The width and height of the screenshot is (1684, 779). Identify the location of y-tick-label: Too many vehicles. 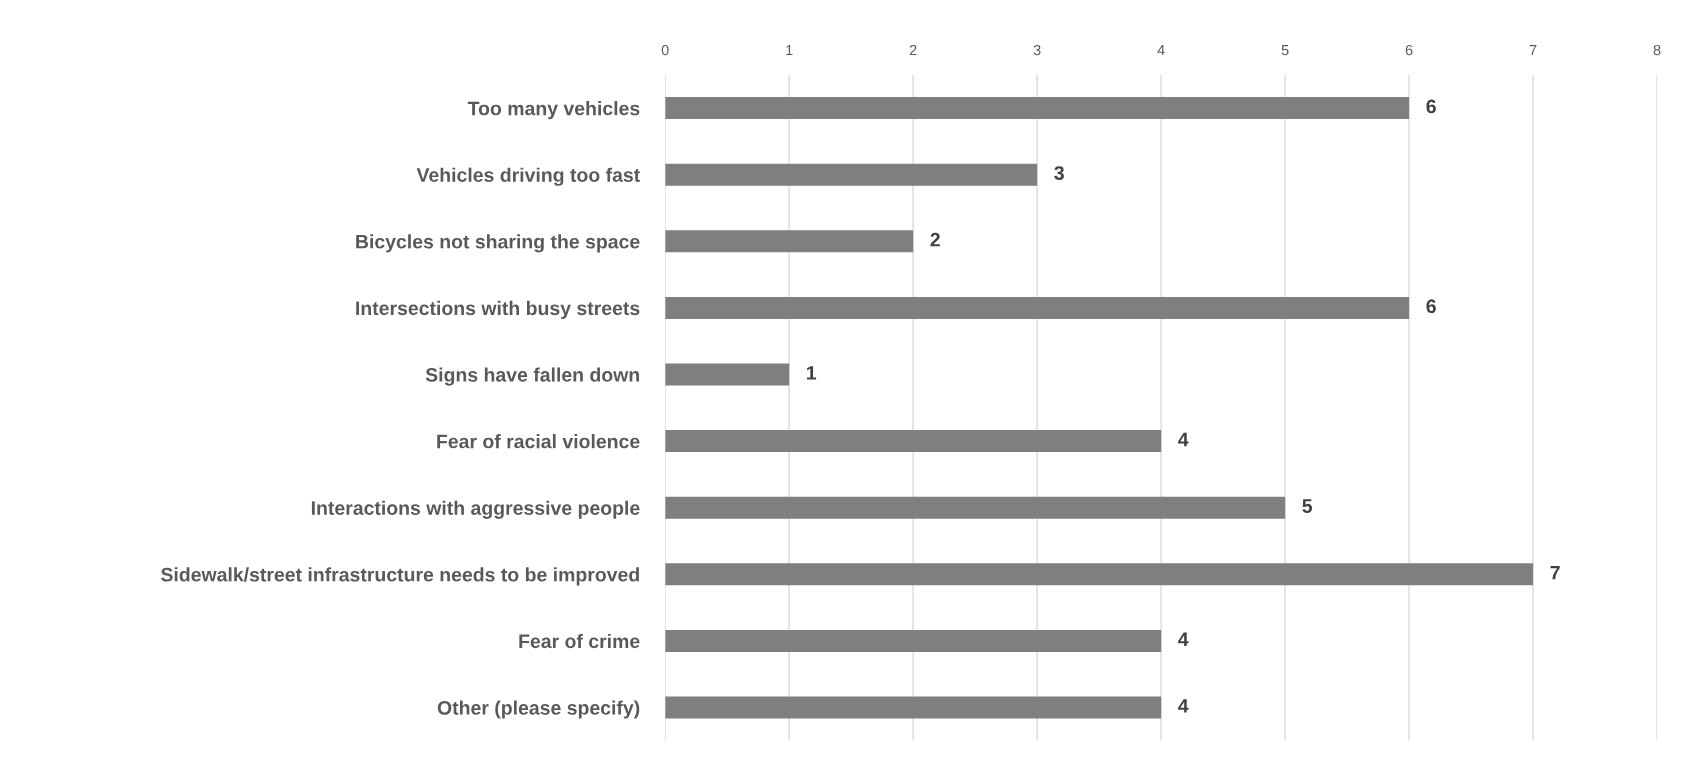
(553, 110).